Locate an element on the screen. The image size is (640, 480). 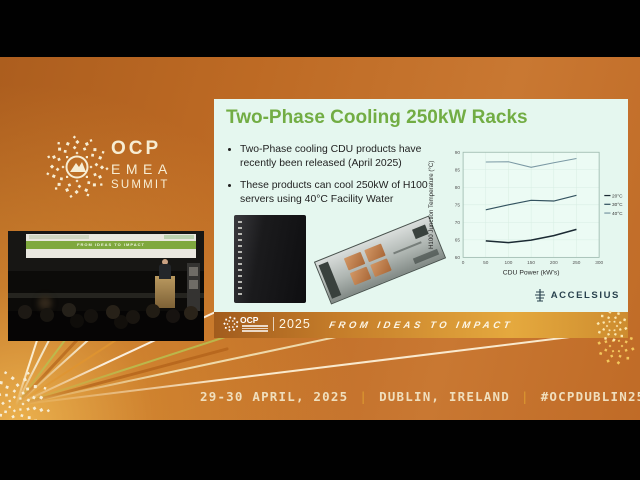
svg-text: 200 is located at coordinates (554, 263).